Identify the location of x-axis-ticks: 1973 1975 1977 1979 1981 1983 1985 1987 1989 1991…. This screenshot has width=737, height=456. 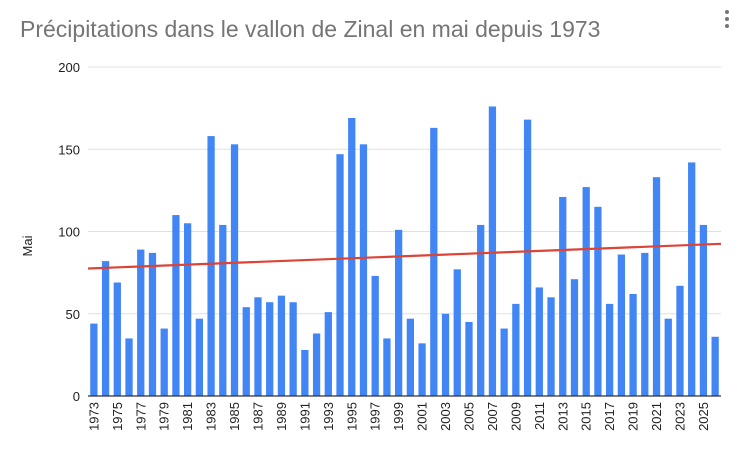
(398, 416).